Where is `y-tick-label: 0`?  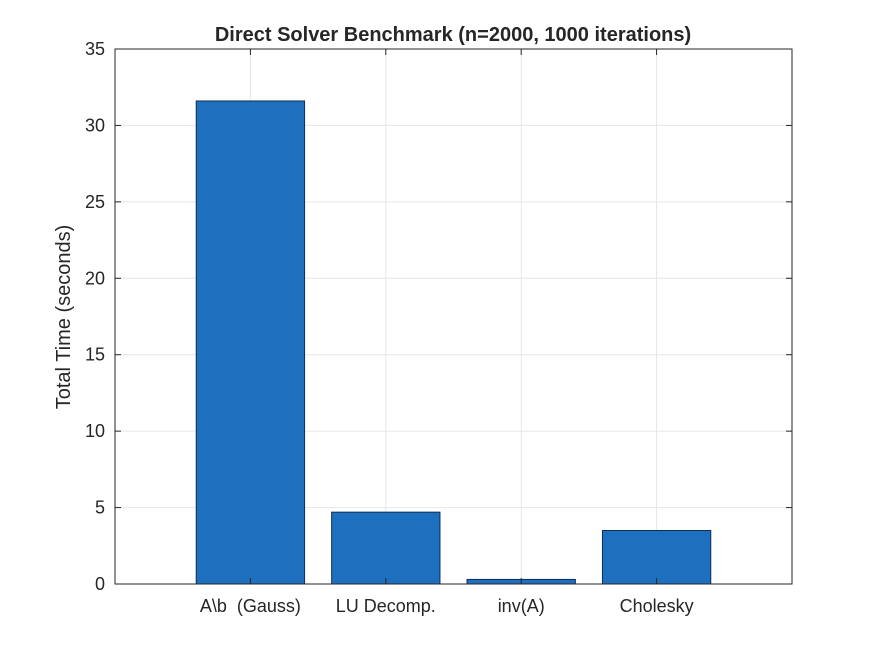 y-tick-label: 0 is located at coordinates (100, 584).